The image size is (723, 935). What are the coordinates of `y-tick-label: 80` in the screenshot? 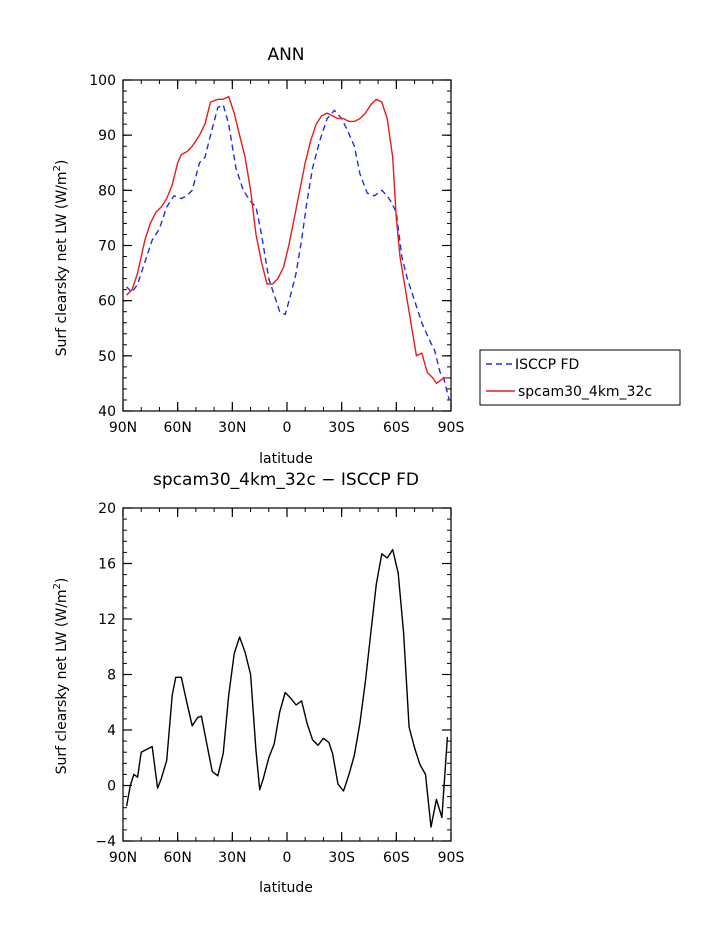 It's located at (107, 191).